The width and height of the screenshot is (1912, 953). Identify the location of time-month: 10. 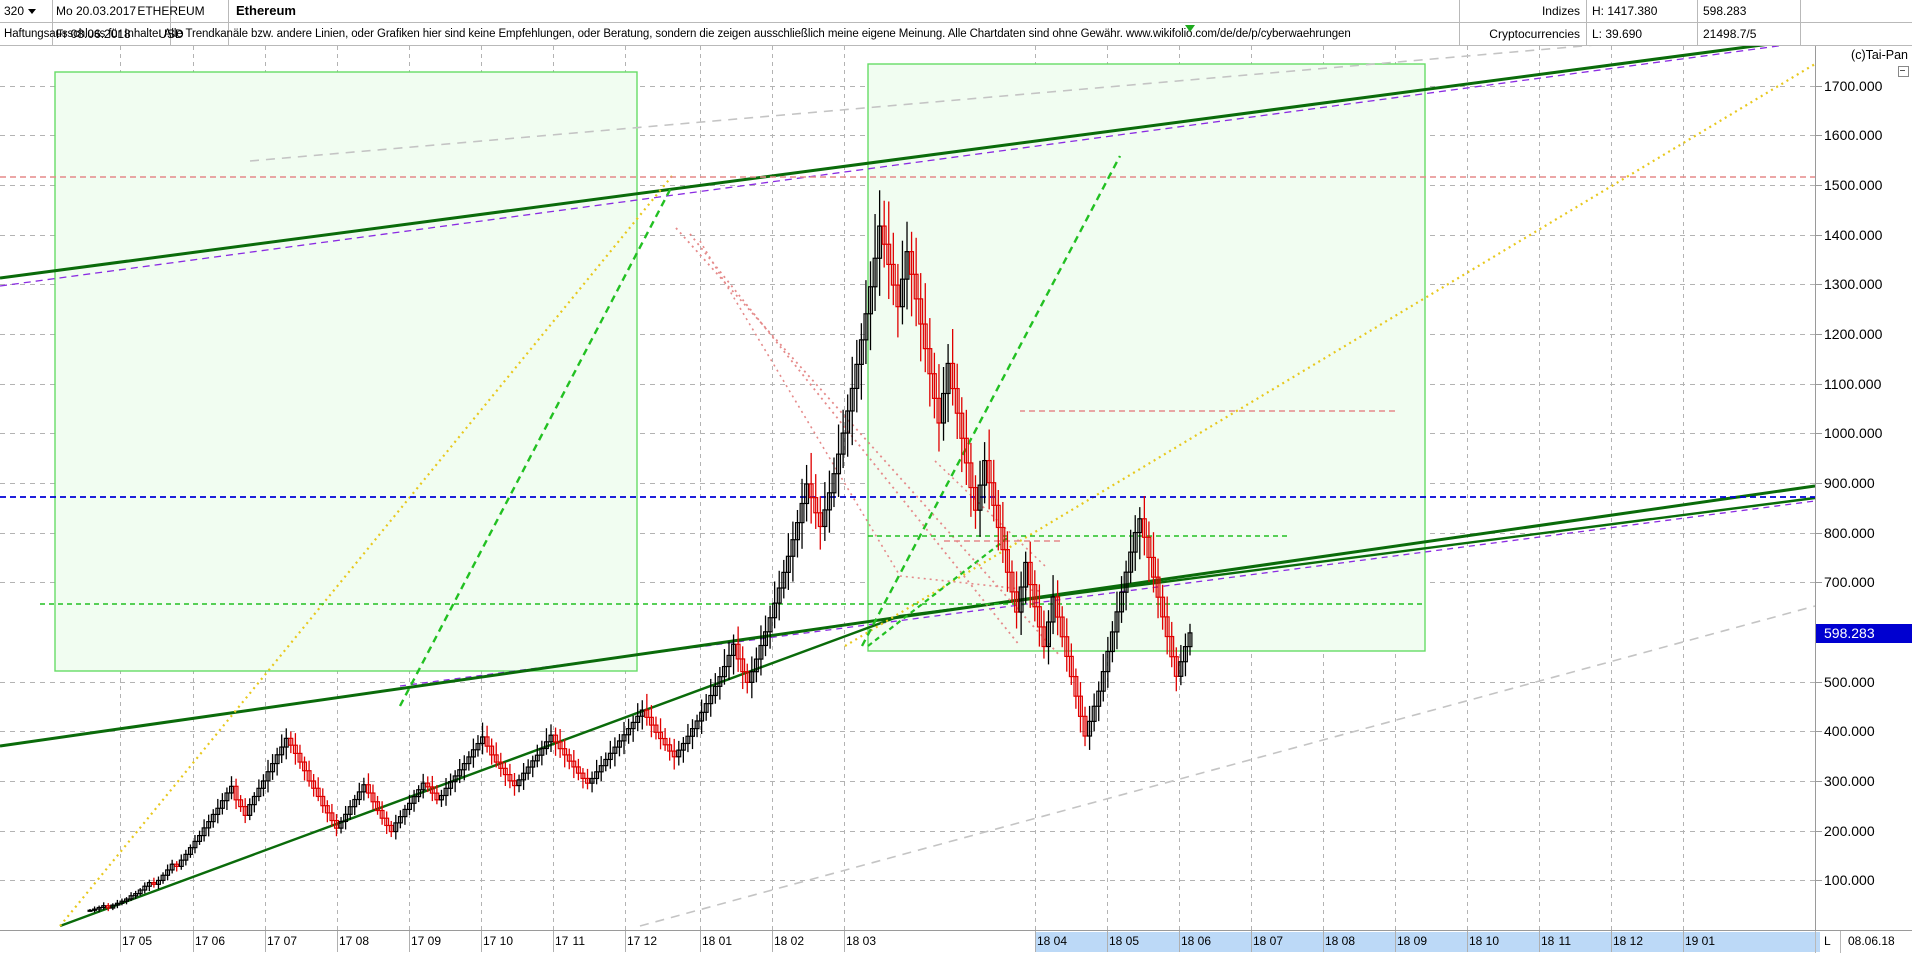
(506, 941).